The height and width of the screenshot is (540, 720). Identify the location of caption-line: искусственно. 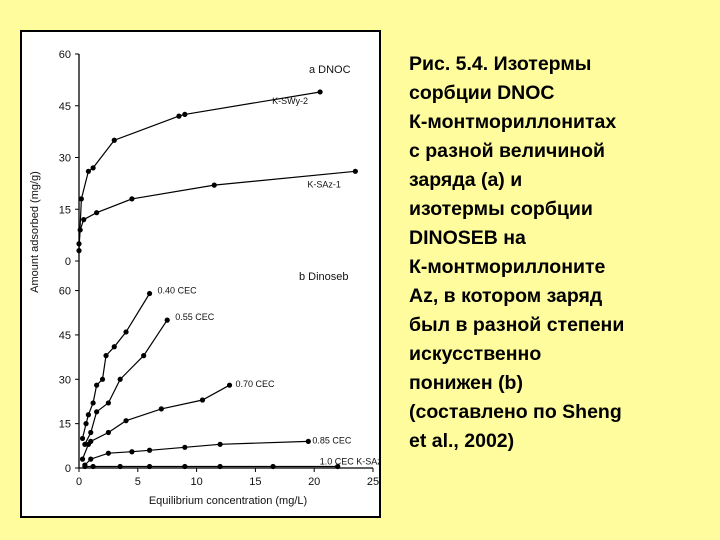
(475, 354).